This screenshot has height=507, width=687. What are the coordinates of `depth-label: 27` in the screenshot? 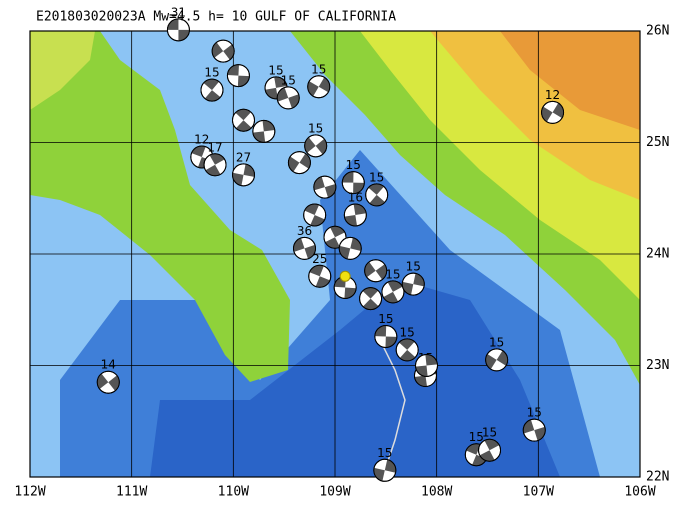 It's located at (243, 157).